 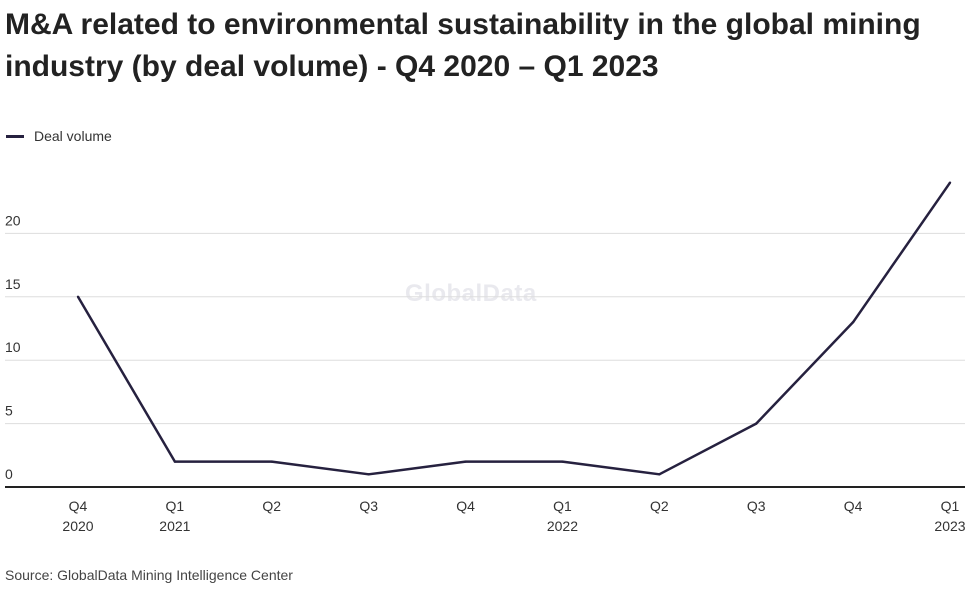 I want to click on y-tick-label: 15, so click(x=13, y=284).